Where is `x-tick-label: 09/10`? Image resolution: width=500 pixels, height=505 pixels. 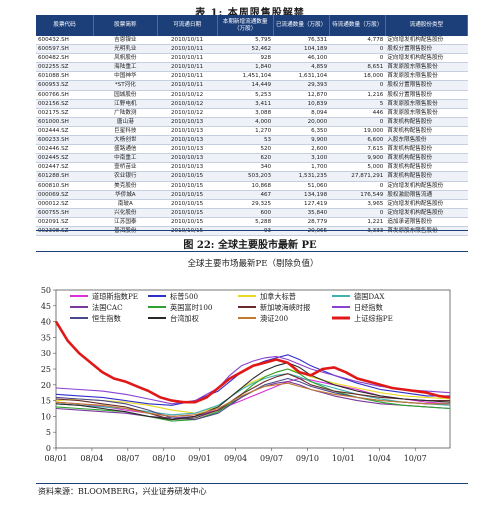
x-tick-label: 09/10 is located at coordinates (307, 458).